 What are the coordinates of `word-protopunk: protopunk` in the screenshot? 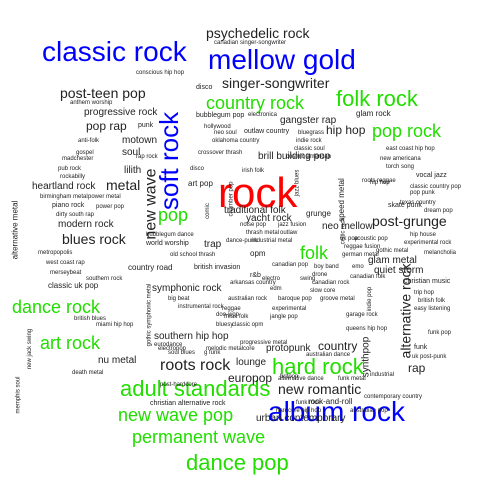 It's located at (288, 348).